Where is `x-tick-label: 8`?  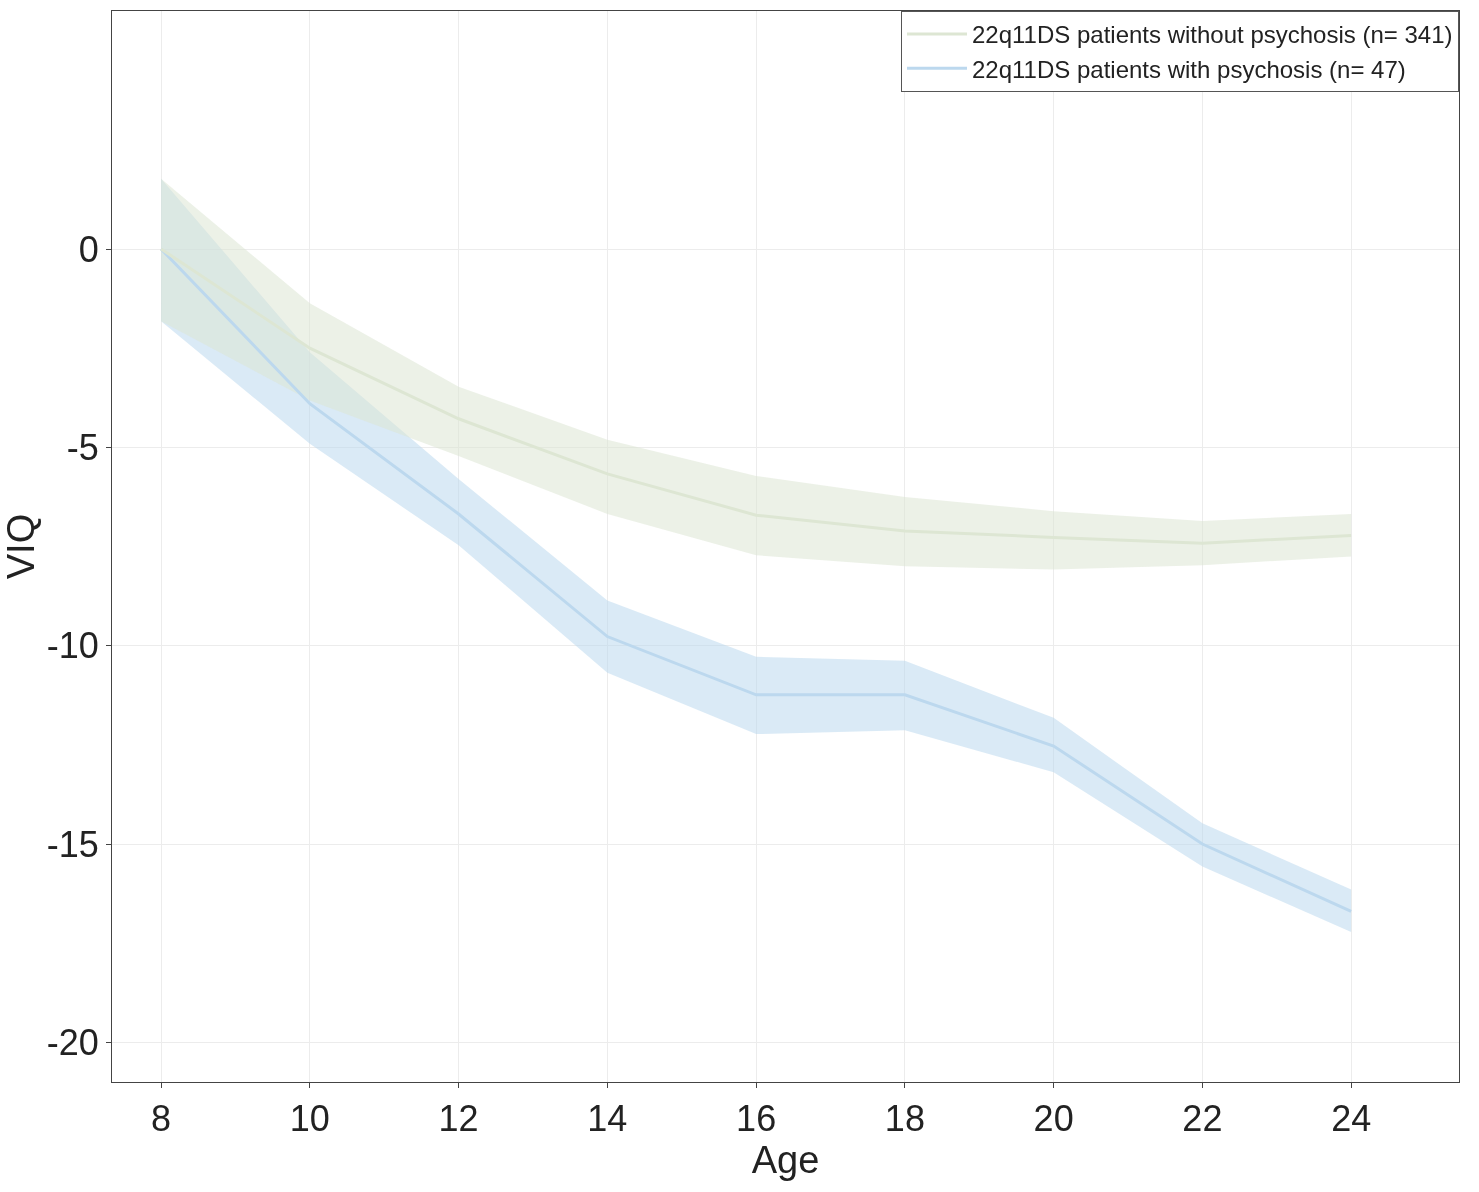
x-tick-label: 8 is located at coordinates (161, 1119).